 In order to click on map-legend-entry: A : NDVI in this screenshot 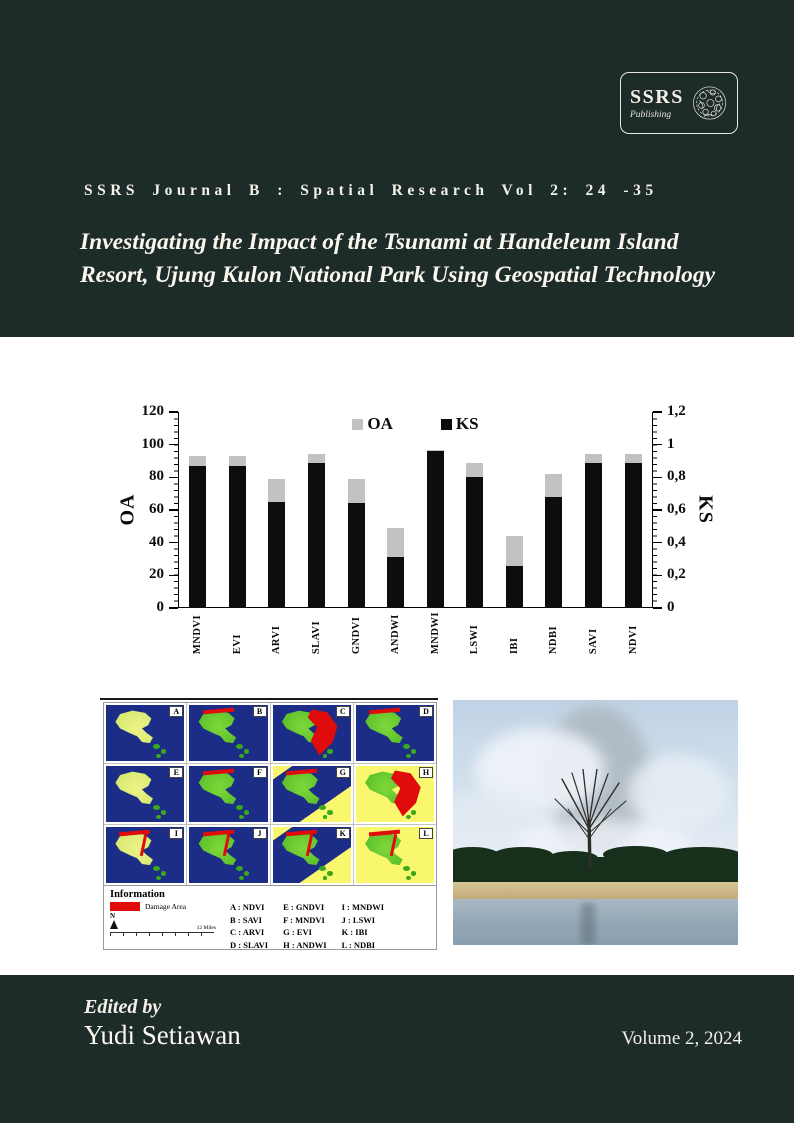, I will do `click(247, 907)`.